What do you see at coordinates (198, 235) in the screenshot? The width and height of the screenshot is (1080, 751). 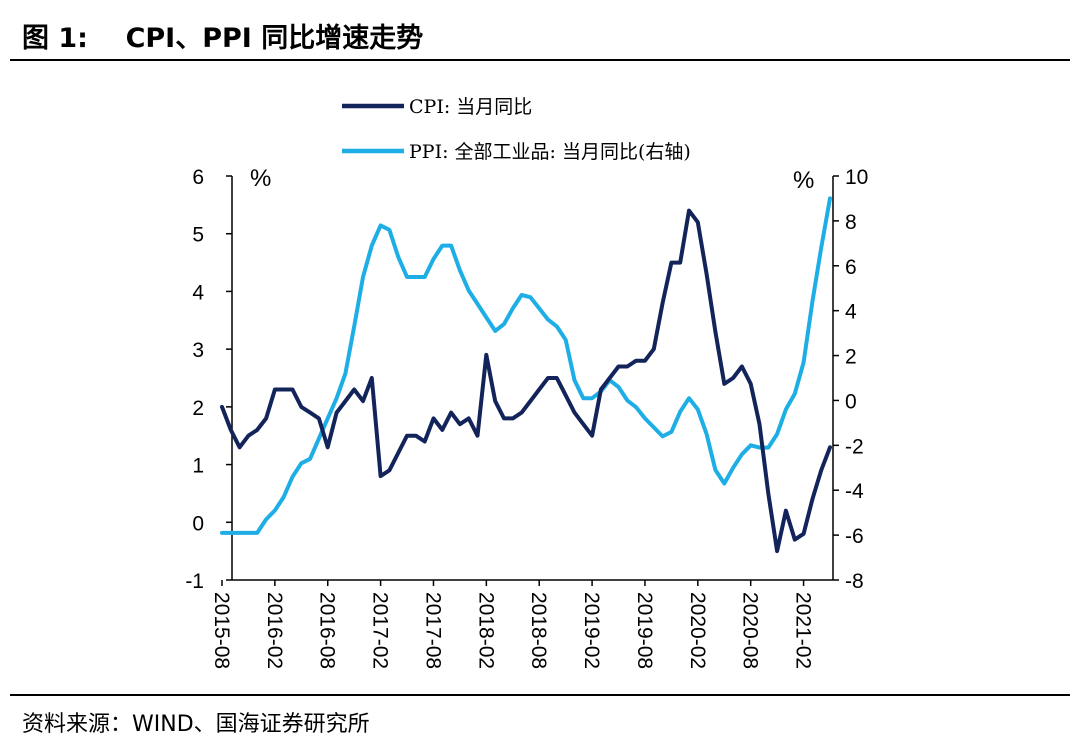 I see `left-tick-label: 5` at bounding box center [198, 235].